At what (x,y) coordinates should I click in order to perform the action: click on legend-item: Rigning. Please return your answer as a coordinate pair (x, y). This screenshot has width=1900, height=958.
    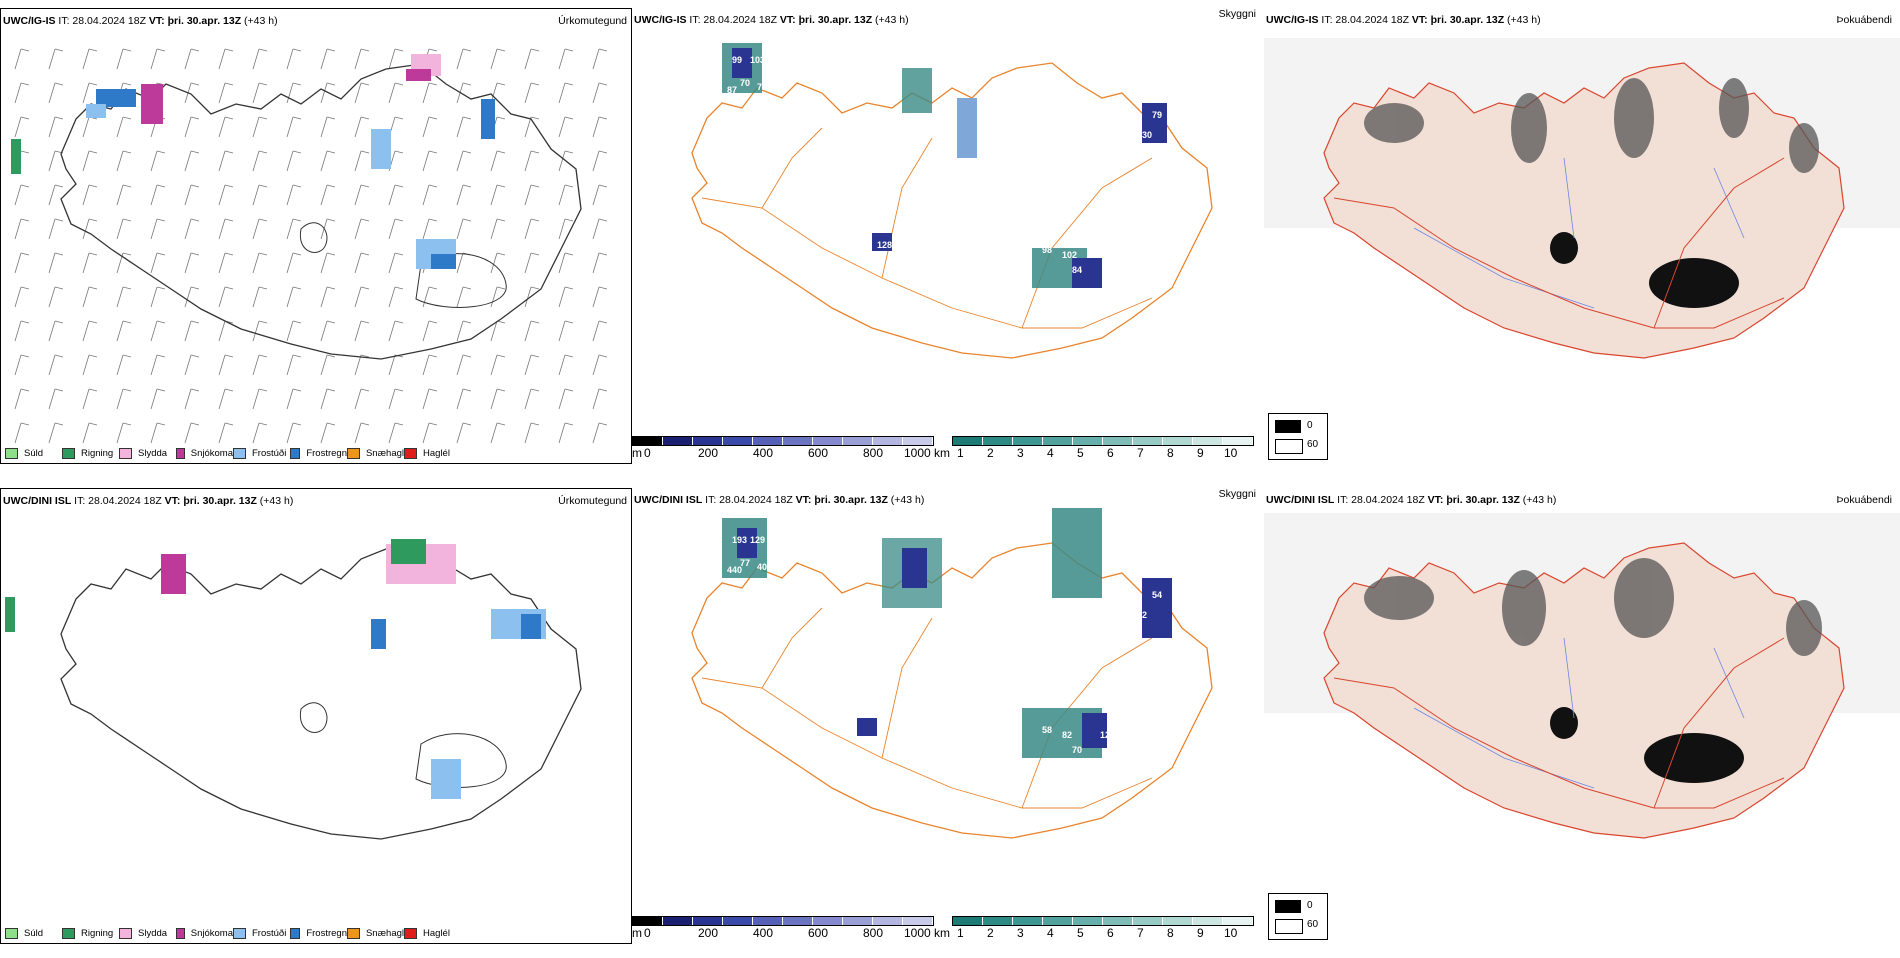
    Looking at the image, I should click on (90, 933).